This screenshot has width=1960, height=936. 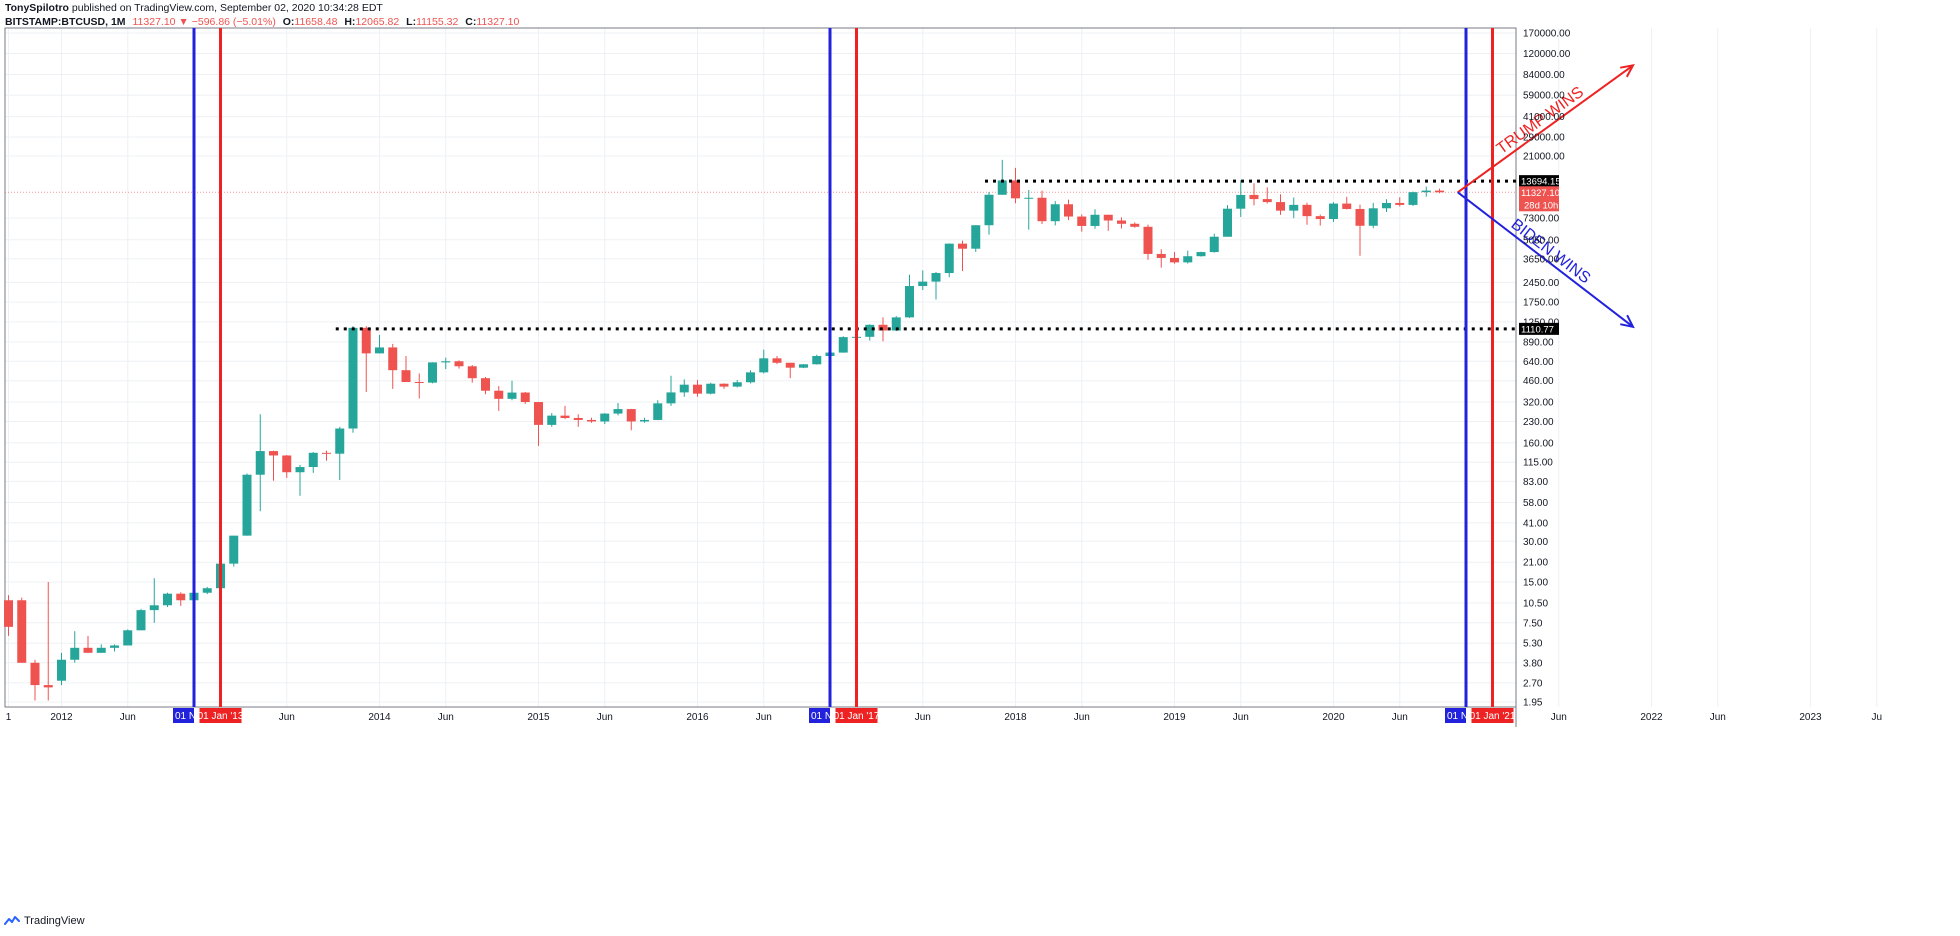 I want to click on tradingview-footer: TradingView, so click(x=44, y=921).